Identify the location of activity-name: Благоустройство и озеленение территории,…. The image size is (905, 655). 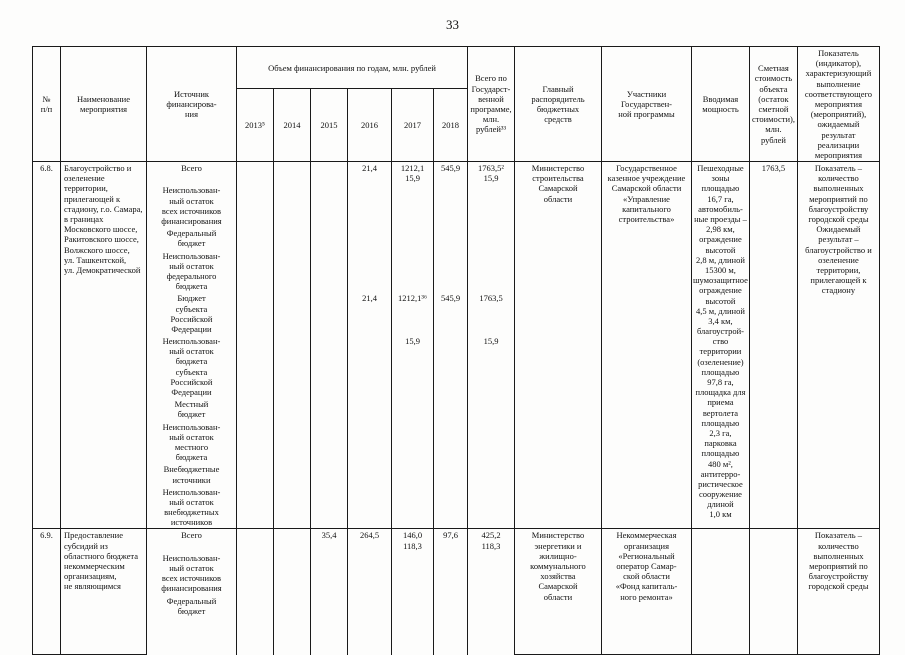
(103, 345).